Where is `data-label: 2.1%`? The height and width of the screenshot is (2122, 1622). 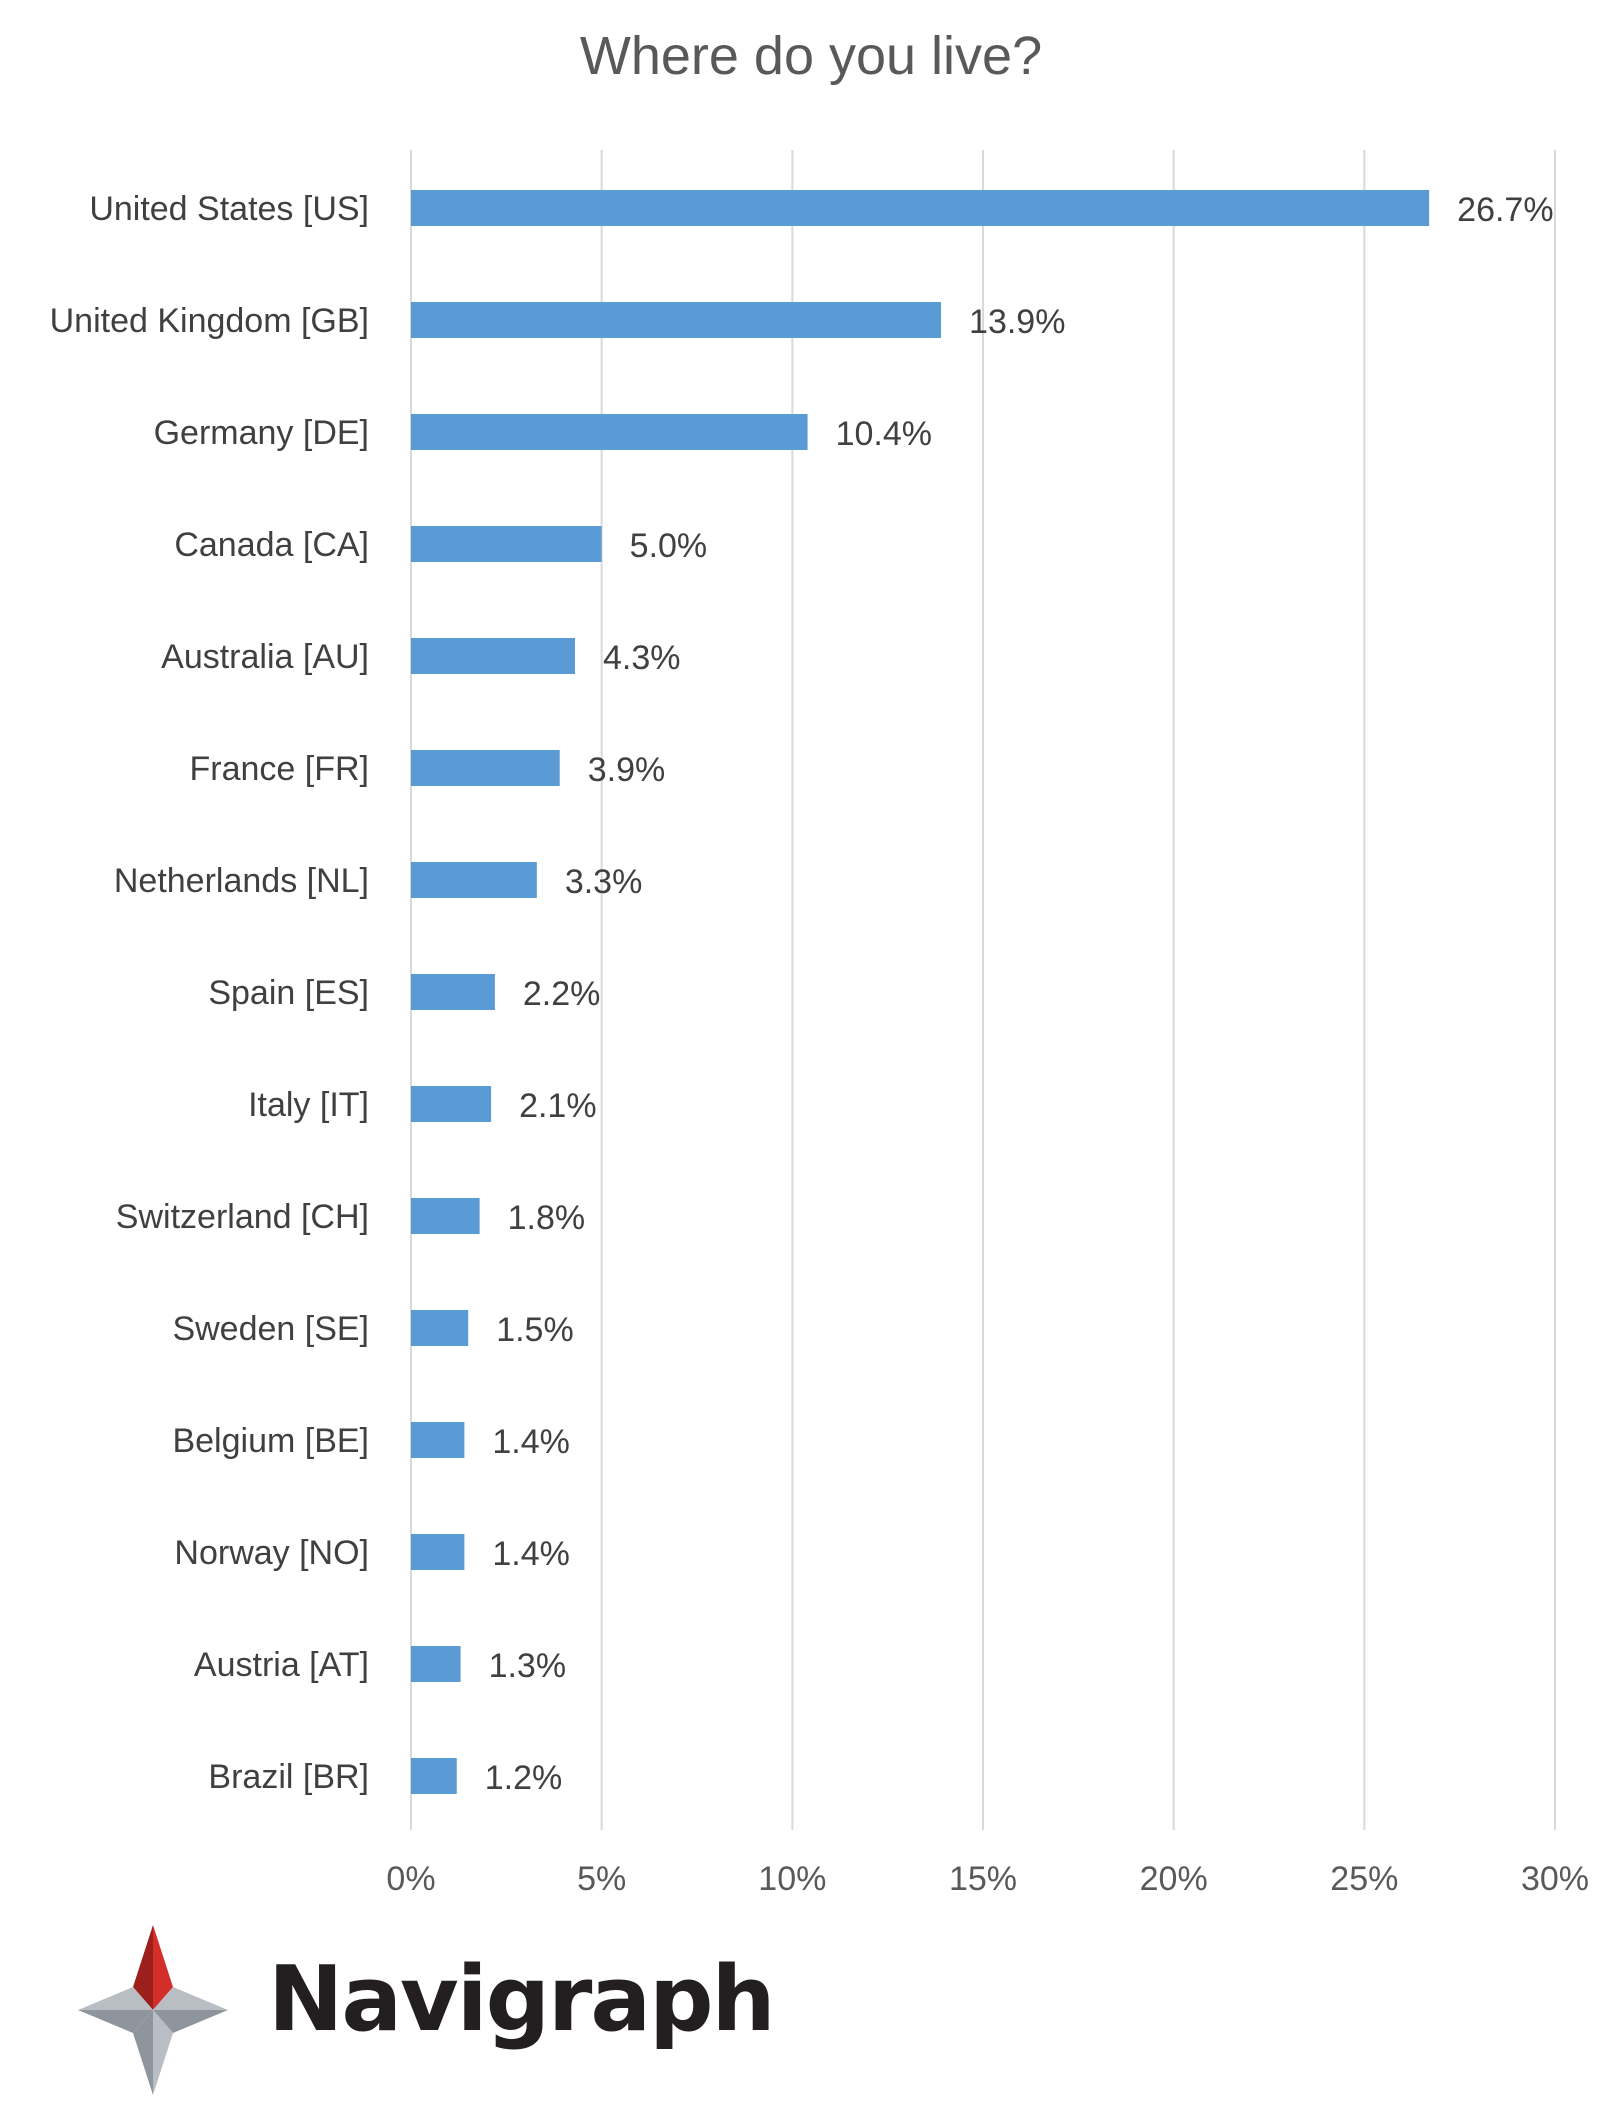
data-label: 2.1% is located at coordinates (558, 1106).